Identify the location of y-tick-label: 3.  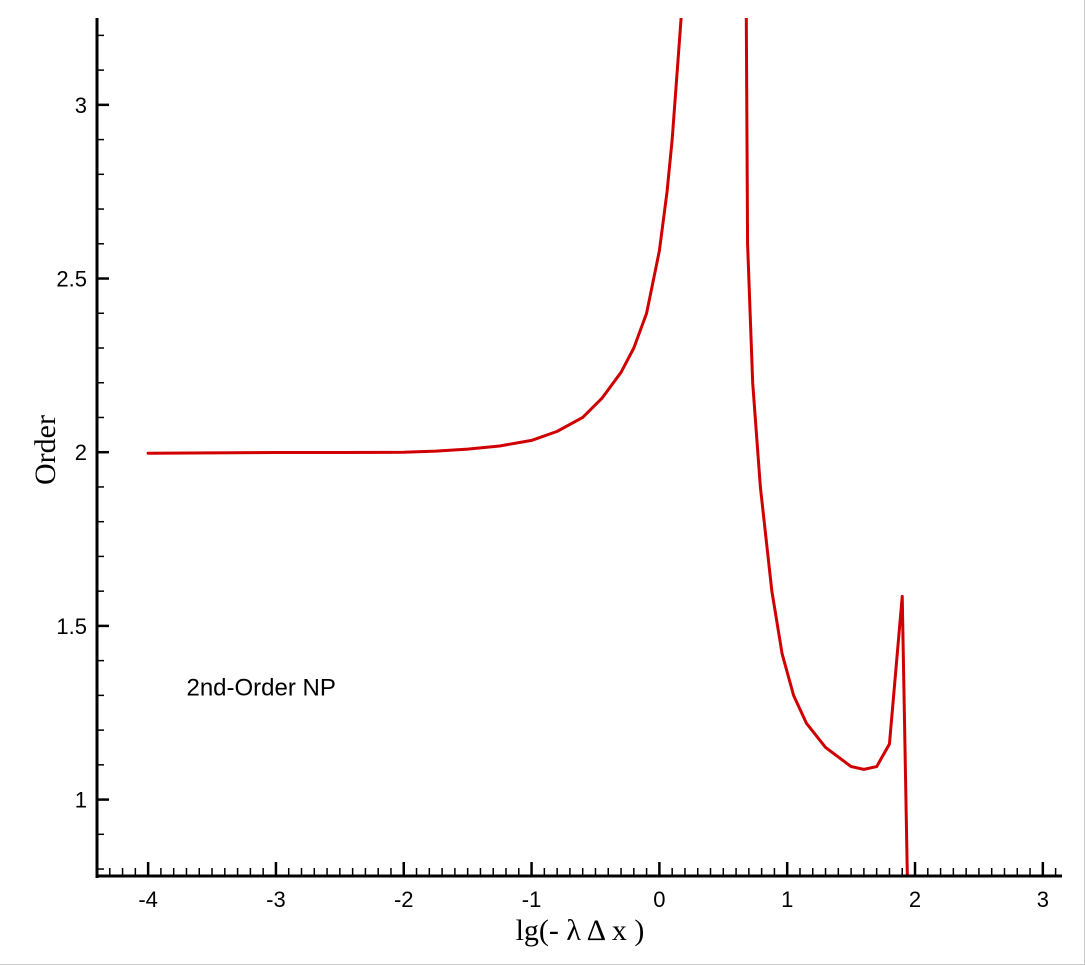
(81, 105).